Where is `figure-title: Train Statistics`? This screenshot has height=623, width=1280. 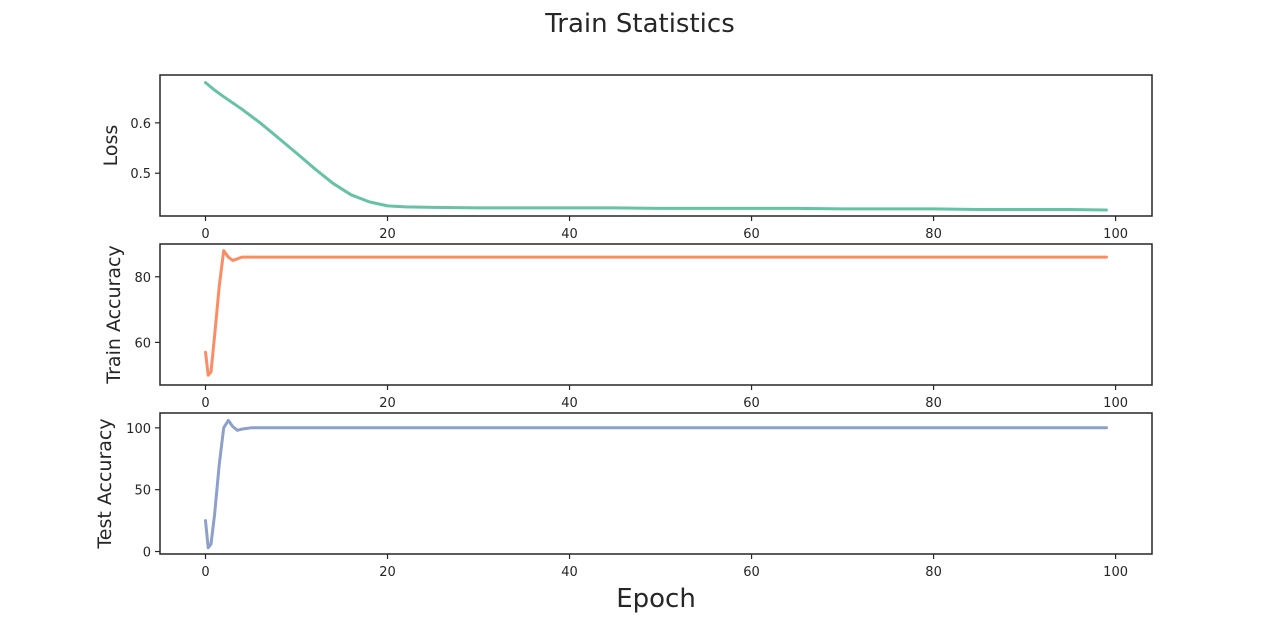
figure-title: Train Statistics is located at coordinates (639, 24).